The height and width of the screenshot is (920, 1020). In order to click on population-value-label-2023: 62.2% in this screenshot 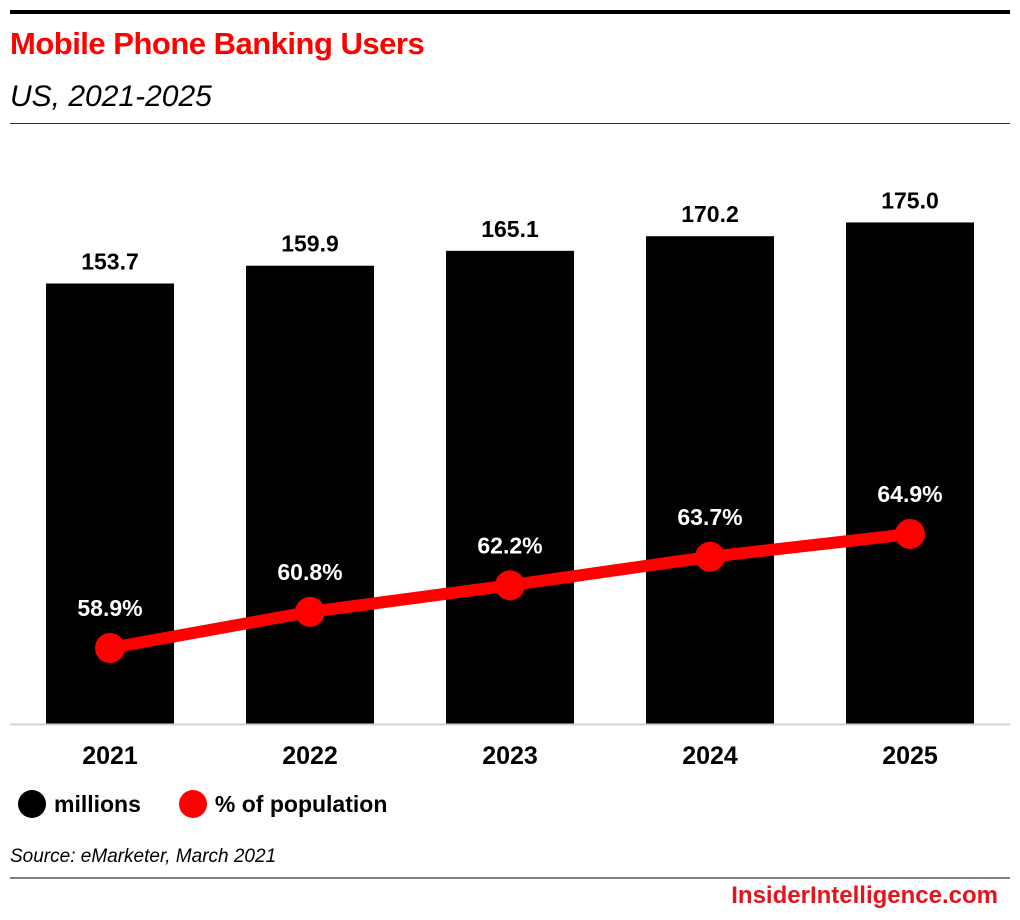, I will do `click(509, 545)`.